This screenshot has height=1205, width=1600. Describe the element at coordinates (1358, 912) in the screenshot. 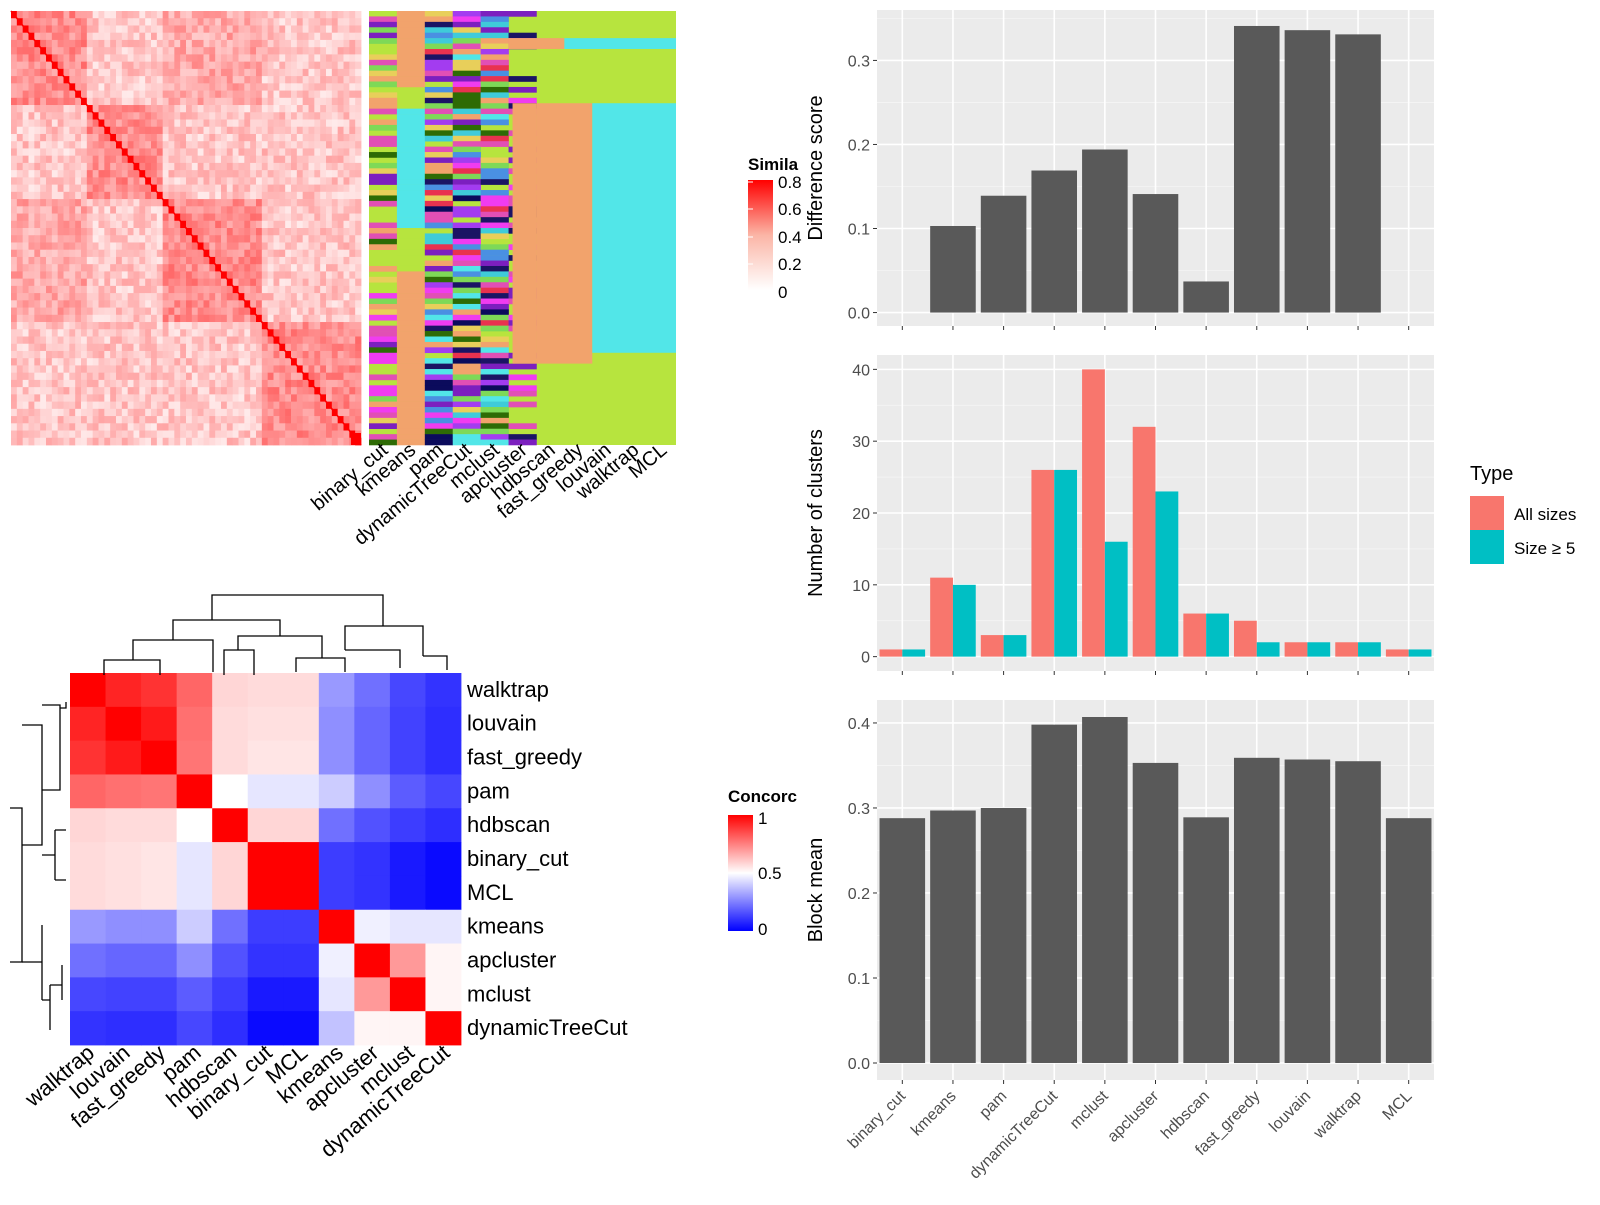

I see `bar` at that location.